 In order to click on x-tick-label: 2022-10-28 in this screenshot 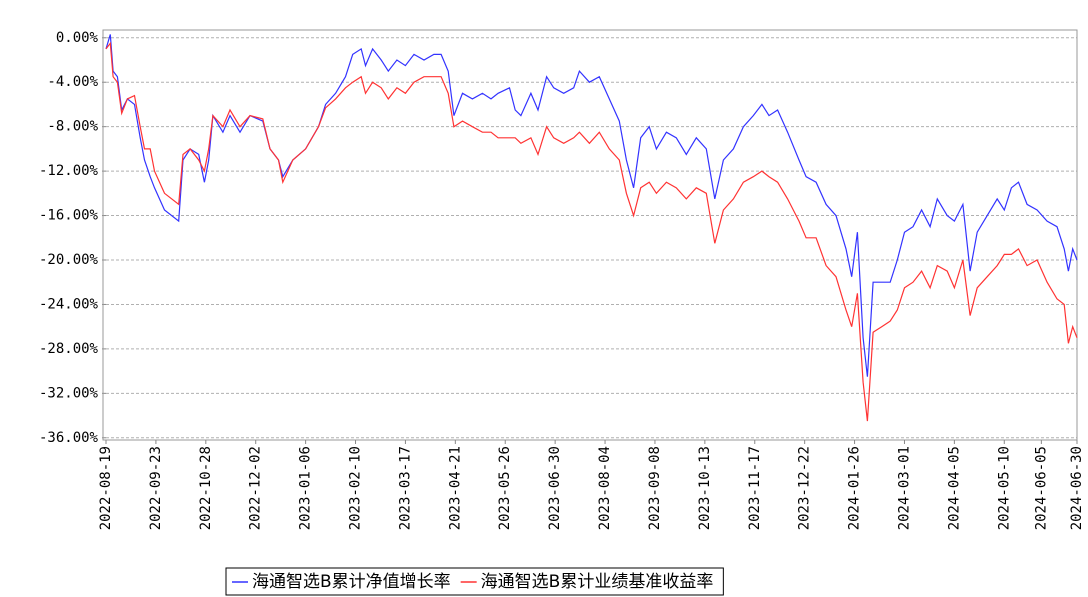, I will do `click(206, 488)`.